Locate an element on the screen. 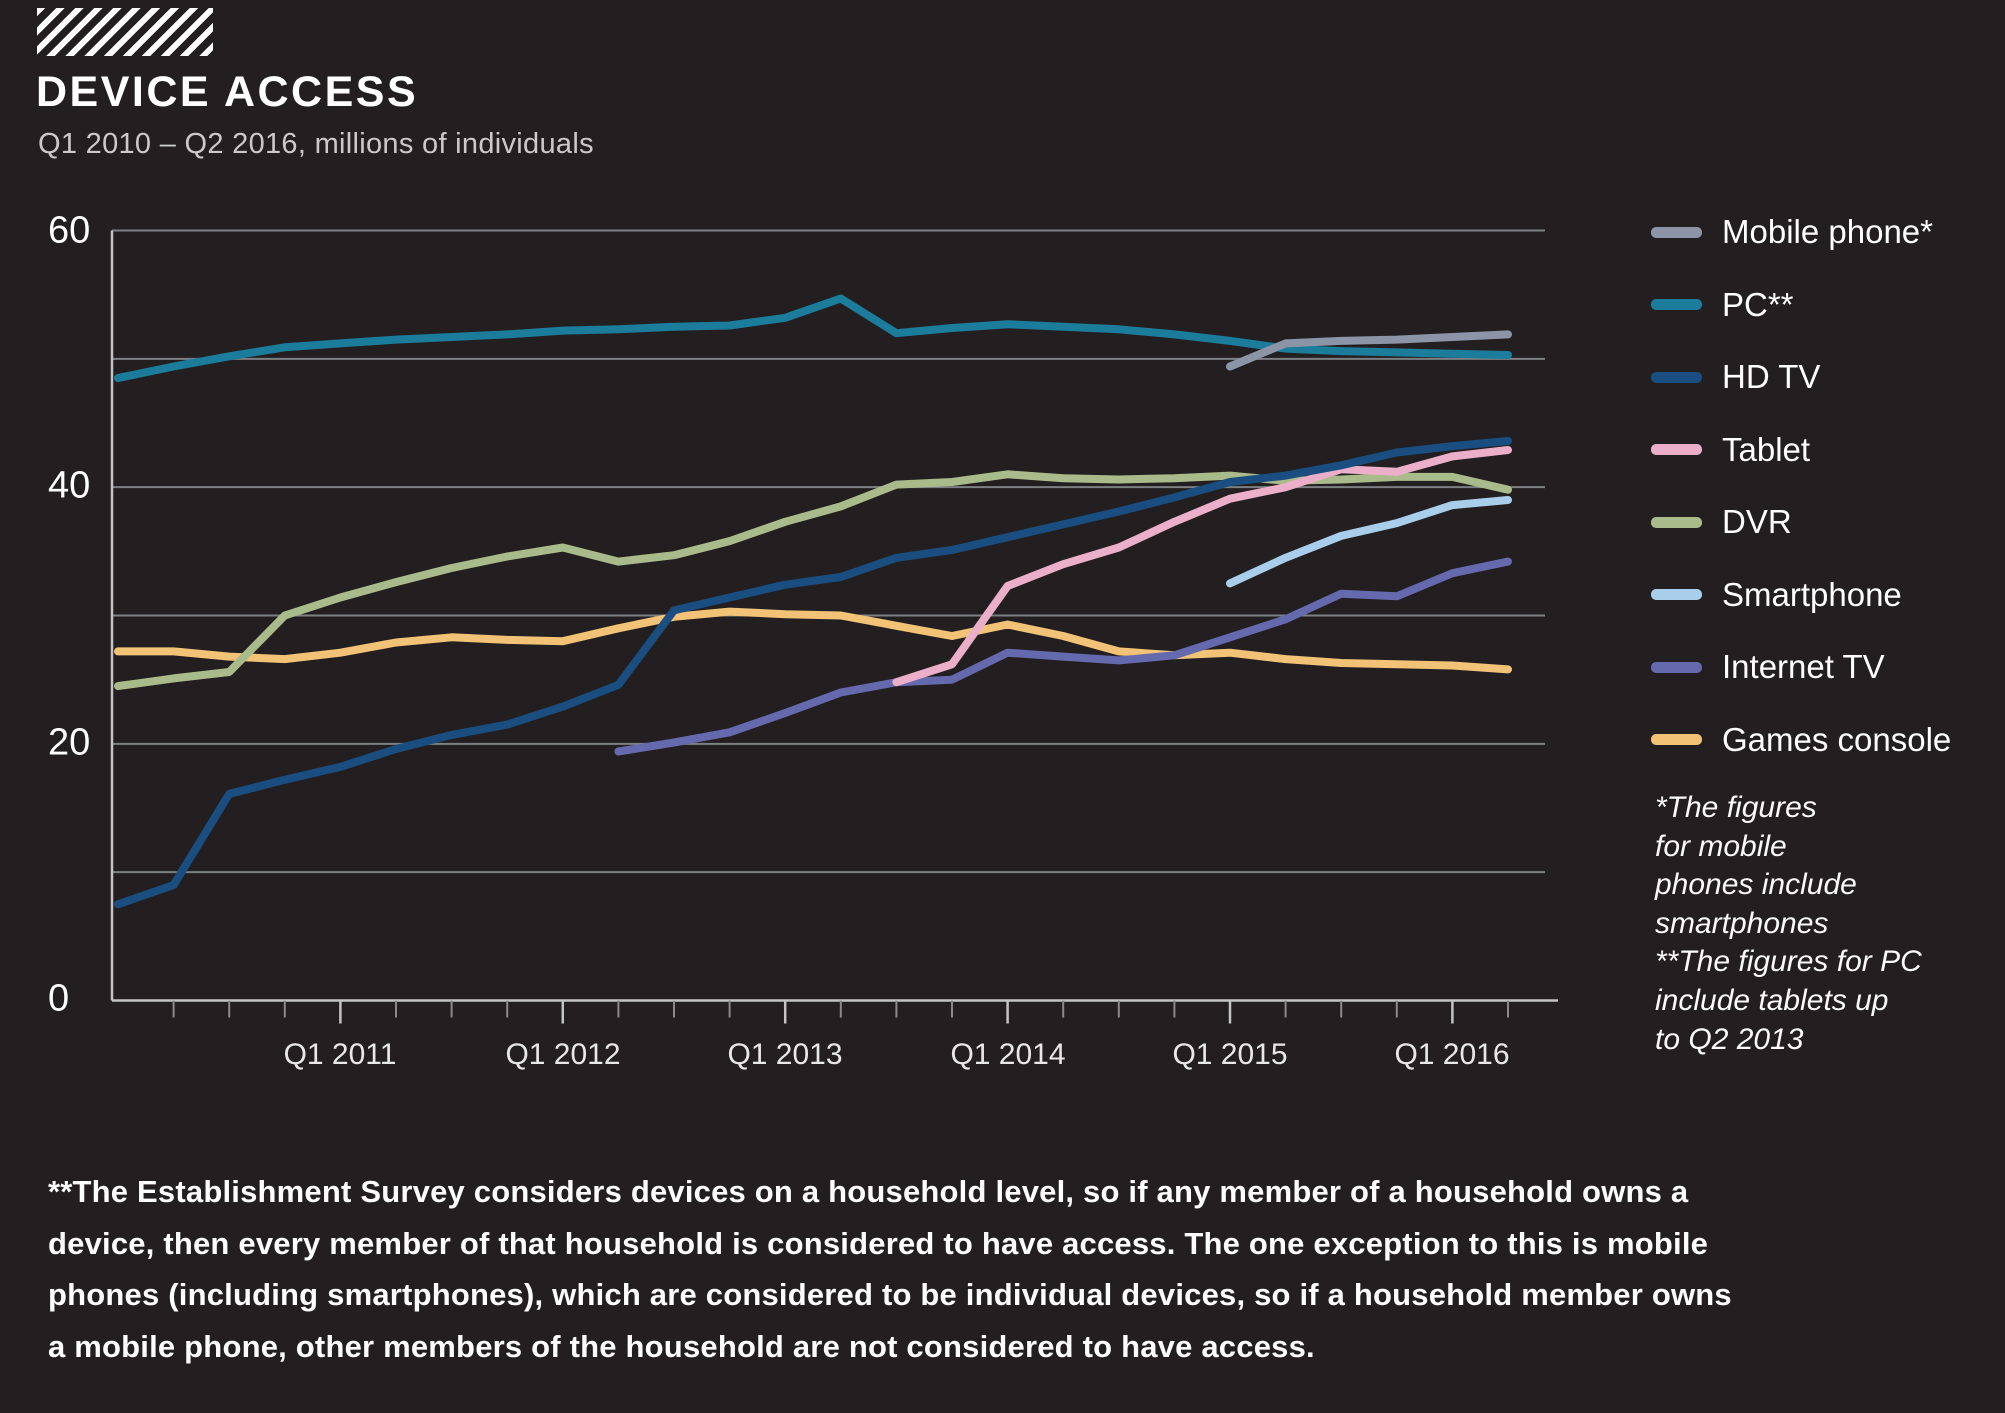  dvr-swatch-icon is located at coordinates (1676, 522).